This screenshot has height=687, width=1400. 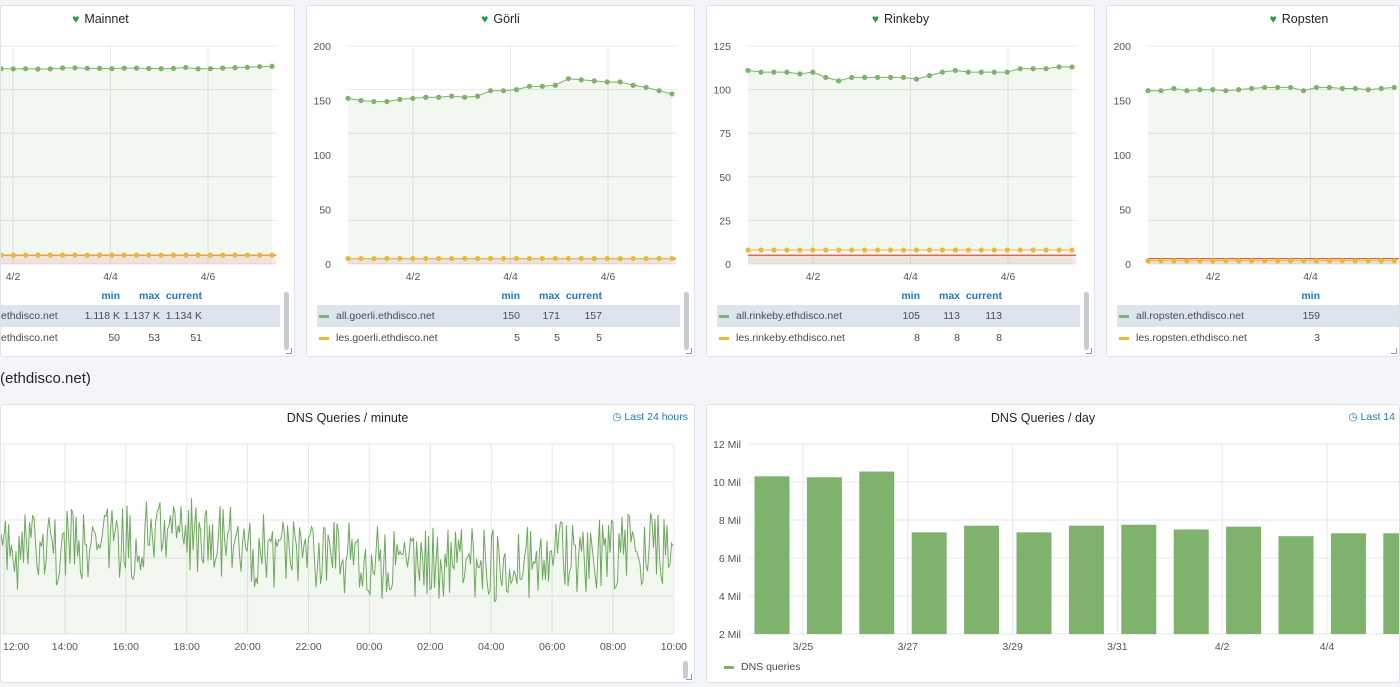 What do you see at coordinates (308, 647) in the screenshot?
I see `x-tick-label: 22:00` at bounding box center [308, 647].